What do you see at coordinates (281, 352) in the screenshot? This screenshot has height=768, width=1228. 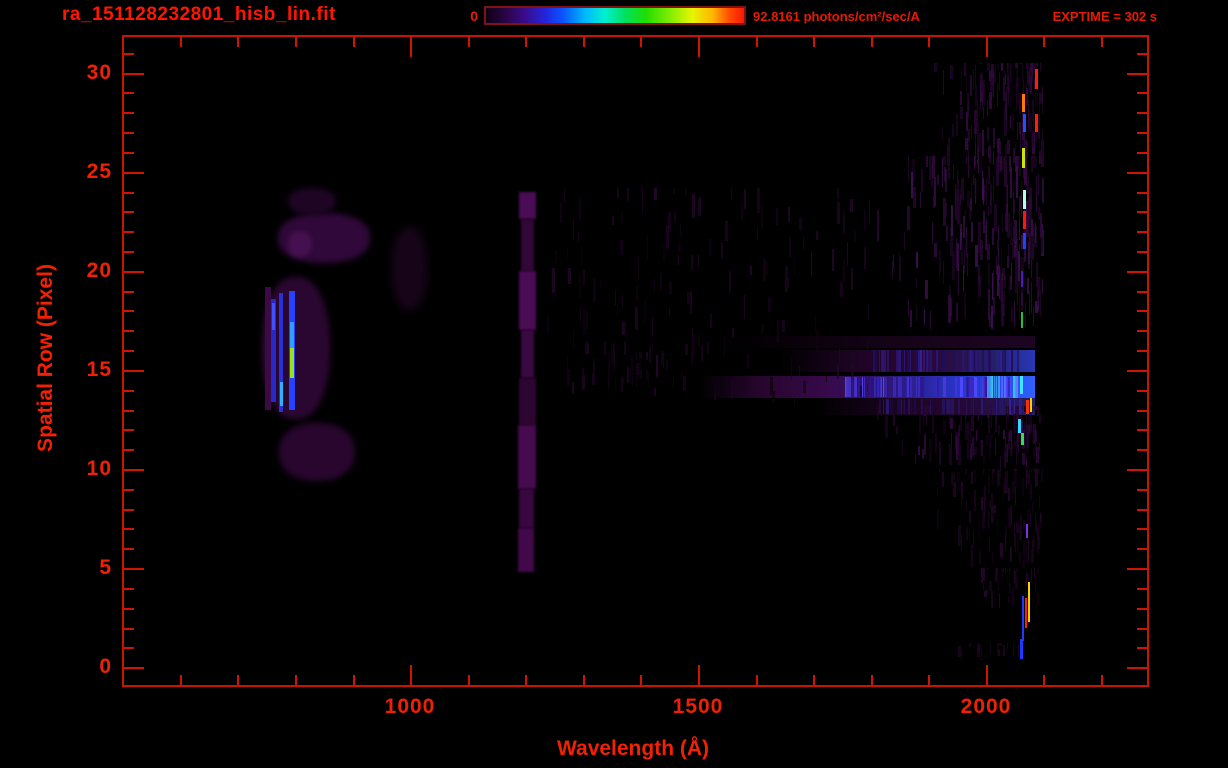 I see `line-780A-bar2` at bounding box center [281, 352].